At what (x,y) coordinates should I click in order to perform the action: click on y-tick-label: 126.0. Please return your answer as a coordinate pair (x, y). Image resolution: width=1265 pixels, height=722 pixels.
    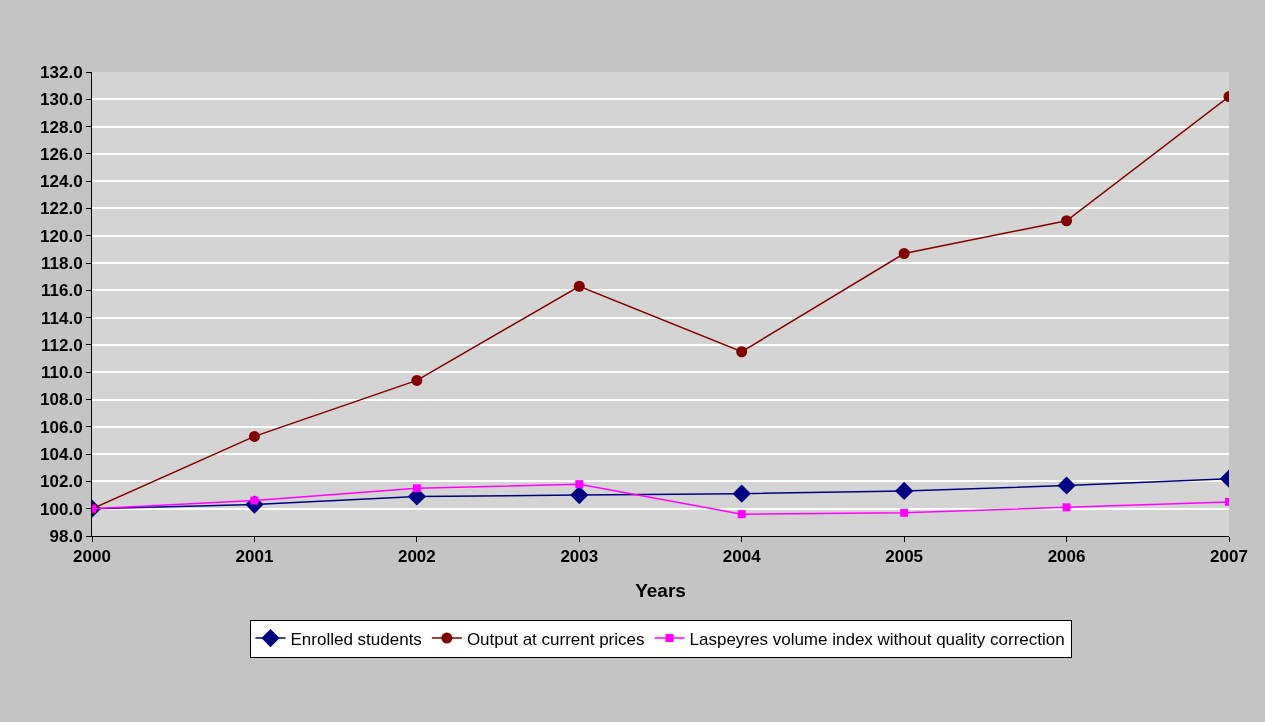
    Looking at the image, I should click on (61, 154).